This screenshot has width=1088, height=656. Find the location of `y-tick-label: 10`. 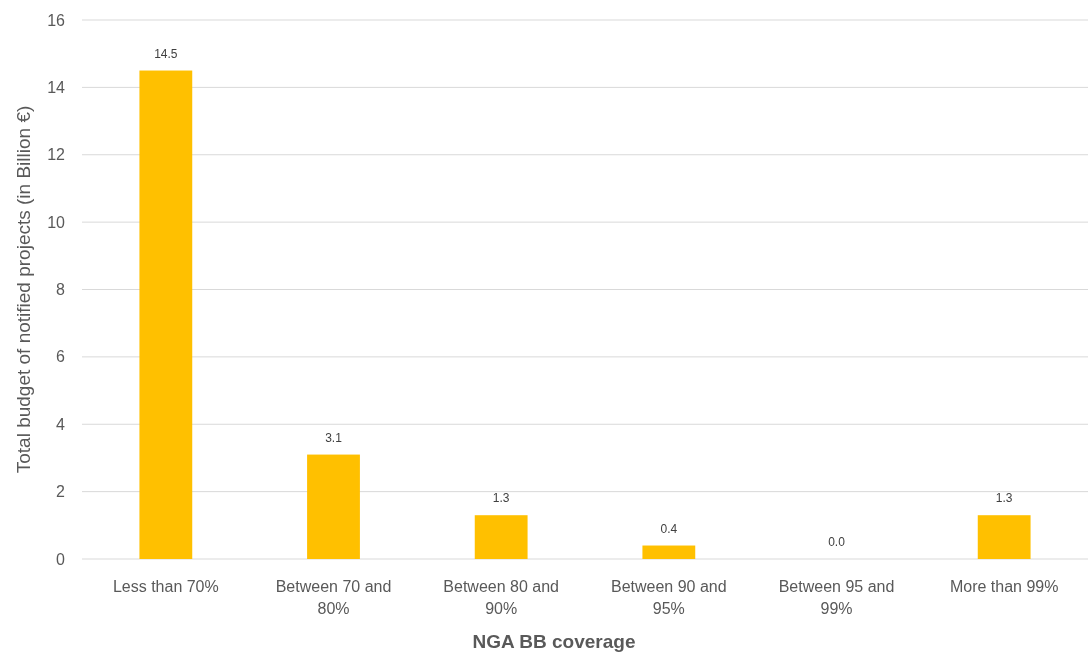

y-tick-label: 10 is located at coordinates (56, 222).